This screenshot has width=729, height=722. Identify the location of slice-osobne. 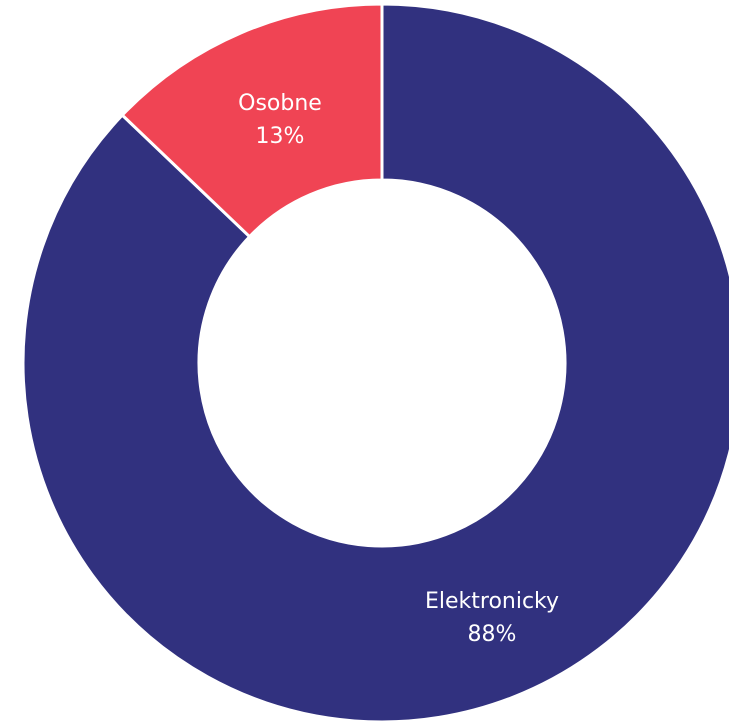
(252, 120).